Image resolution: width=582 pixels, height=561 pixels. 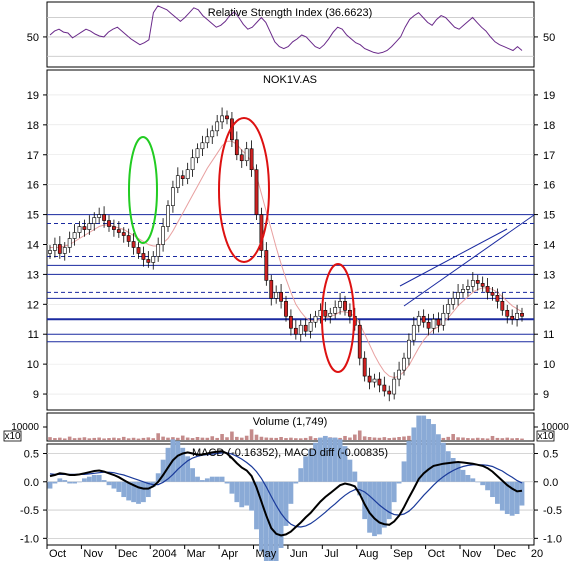 I want to click on volume-tick-right: 10000, so click(x=555, y=427).